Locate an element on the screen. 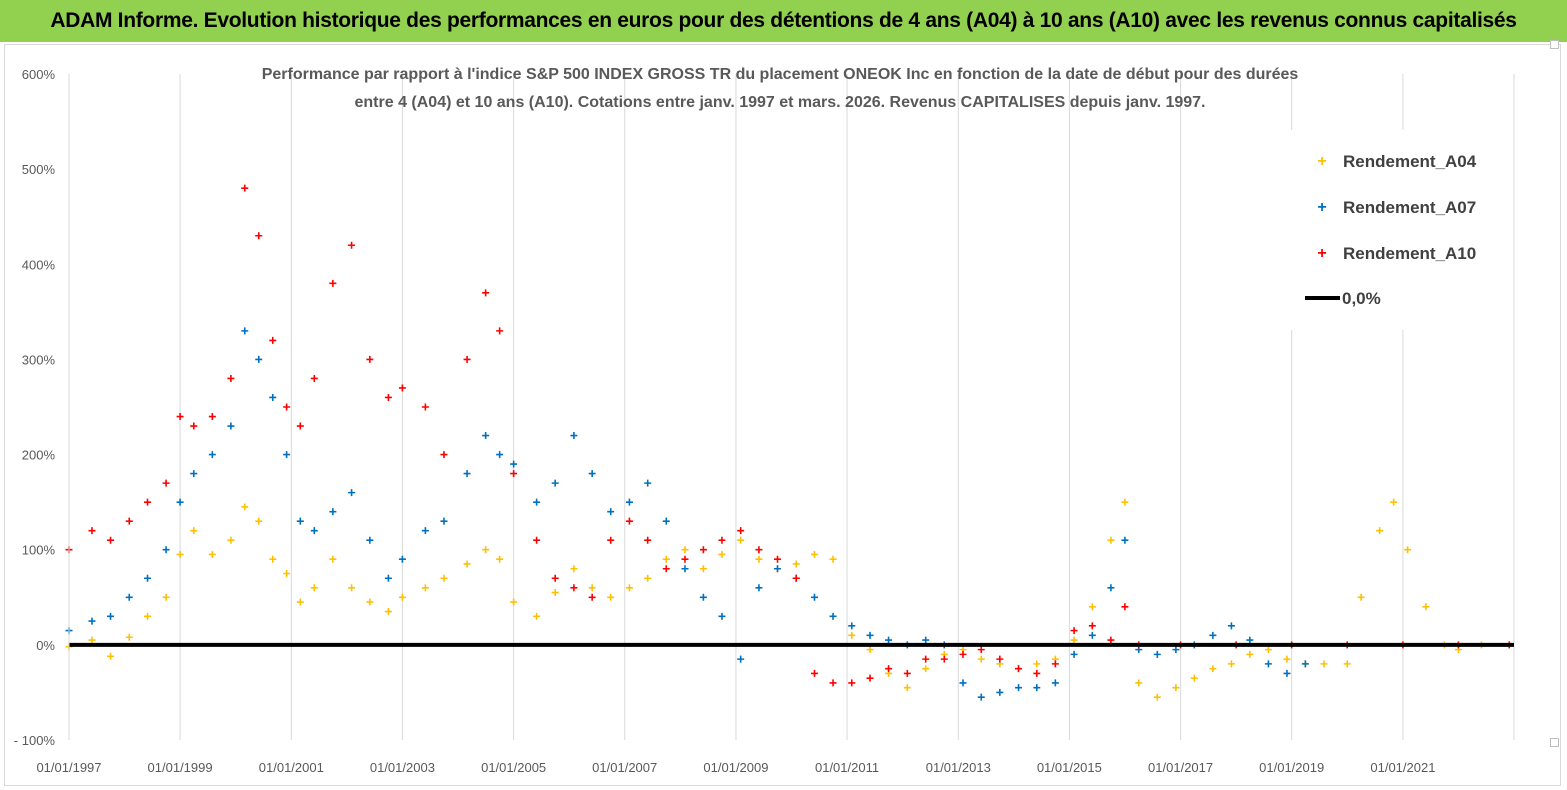  legend-item-zero: 0,0% is located at coordinates (1343, 298).